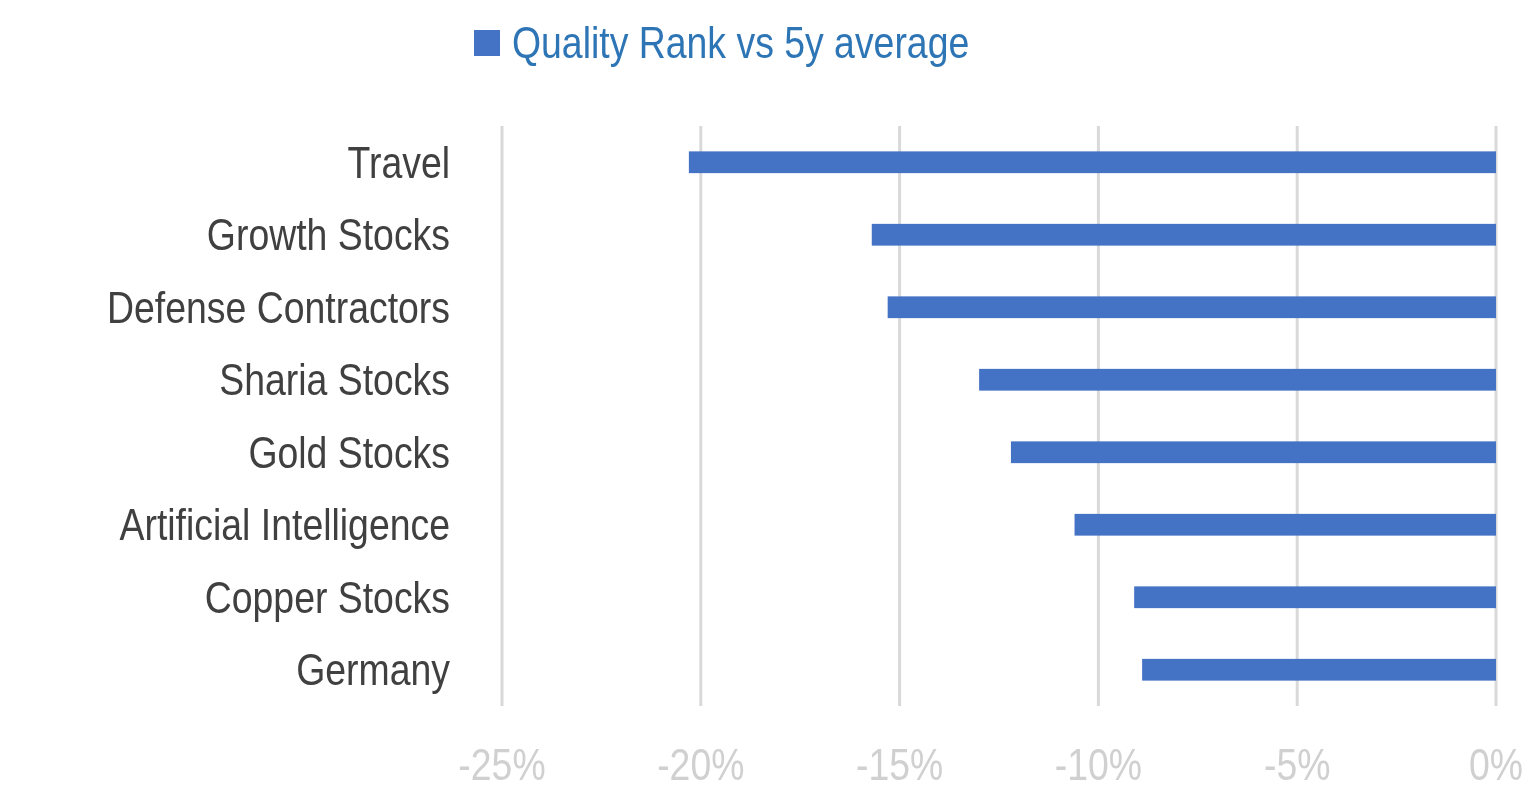 The image size is (1532, 795). What do you see at coordinates (349, 452) in the screenshot?
I see `y-tick-label: Gold Stocks` at bounding box center [349, 452].